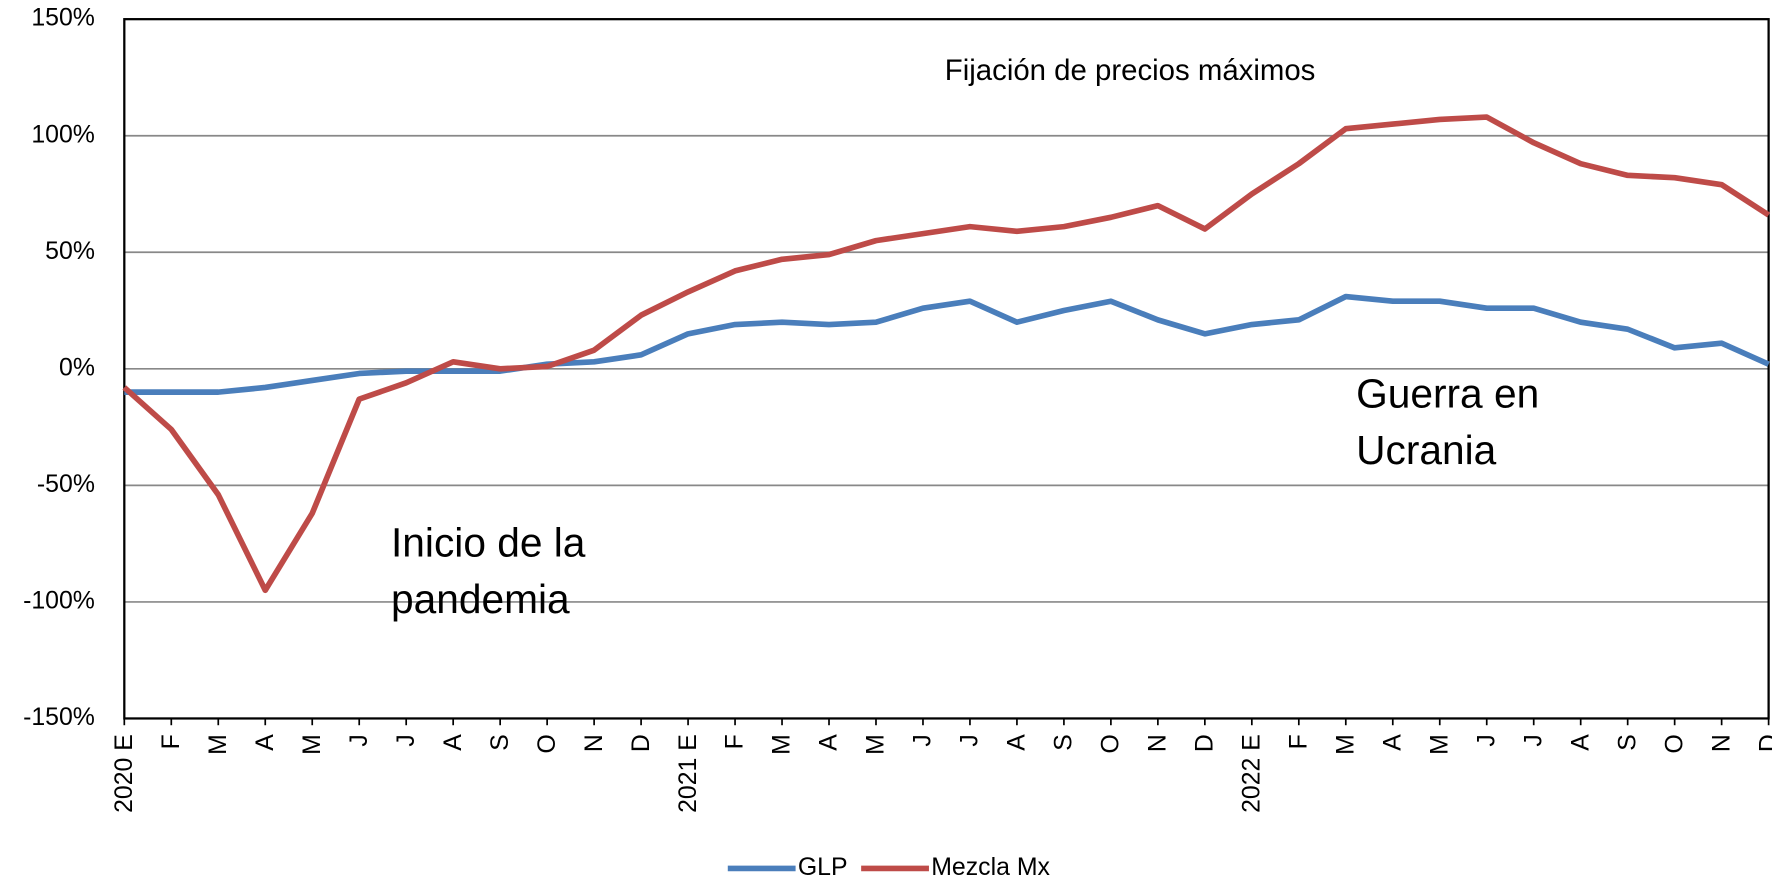  I want to click on y-tick-label: -100%, so click(59, 600).